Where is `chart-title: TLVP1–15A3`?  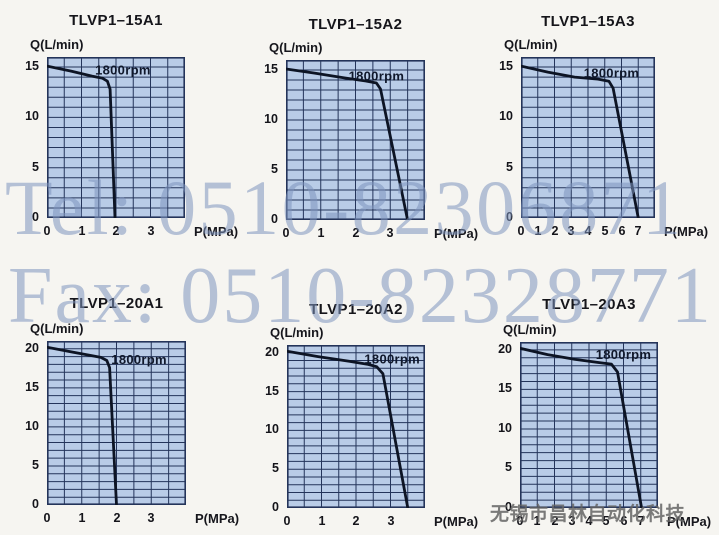 chart-title: TLVP1–15A3 is located at coordinates (588, 21).